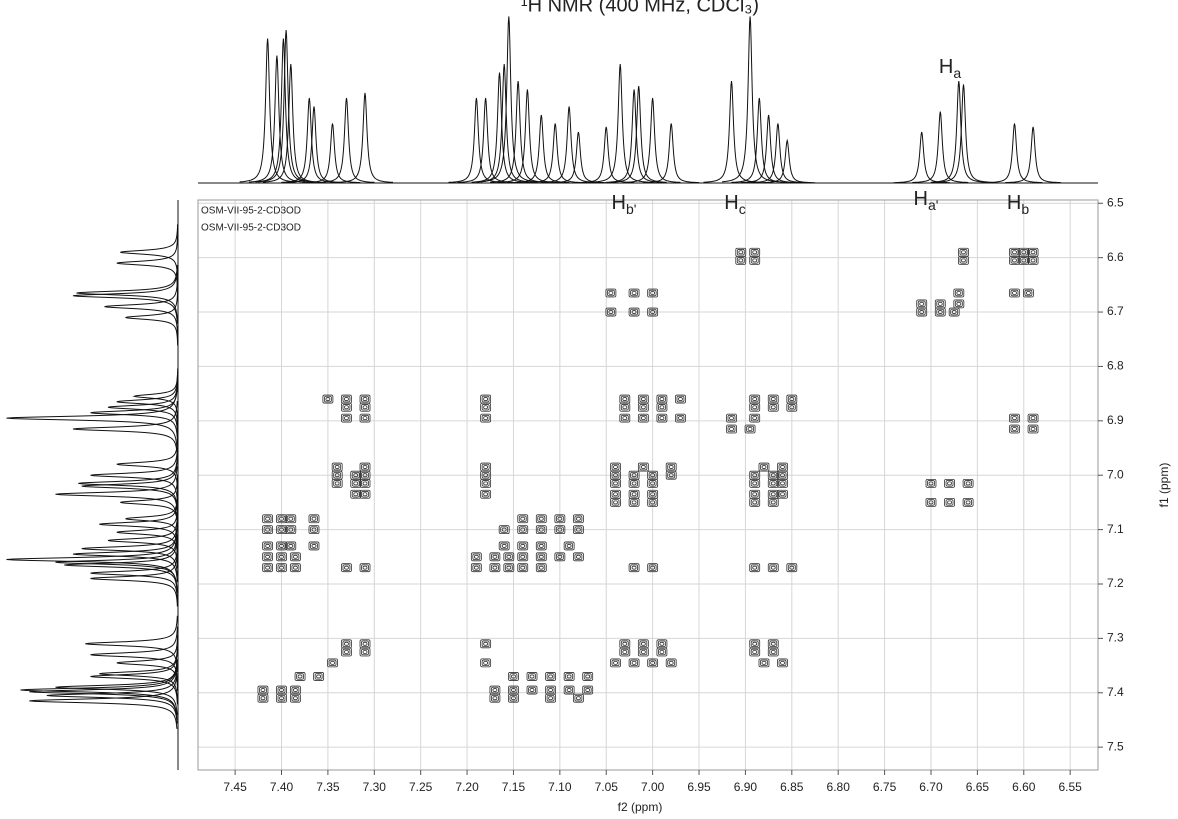 This screenshot has width=1178, height=819. I want to click on annotation-base: H, so click(921, 199).